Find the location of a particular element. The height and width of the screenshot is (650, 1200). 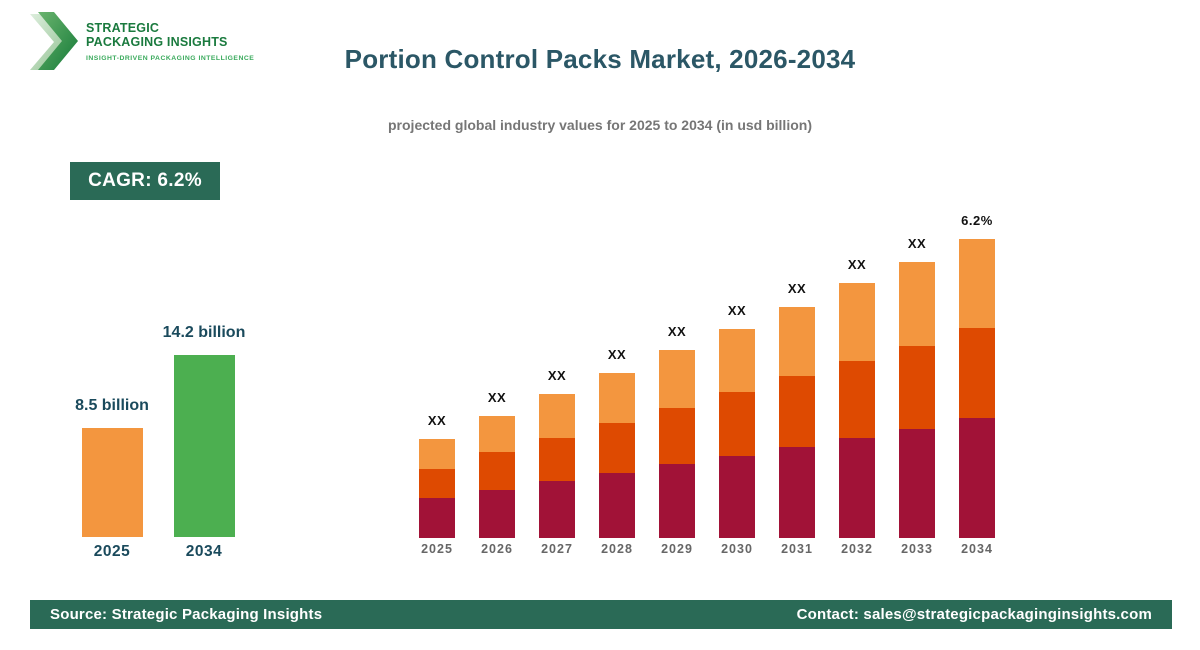

mini-bar-value-label: 14.2 billion is located at coordinates (204, 332).